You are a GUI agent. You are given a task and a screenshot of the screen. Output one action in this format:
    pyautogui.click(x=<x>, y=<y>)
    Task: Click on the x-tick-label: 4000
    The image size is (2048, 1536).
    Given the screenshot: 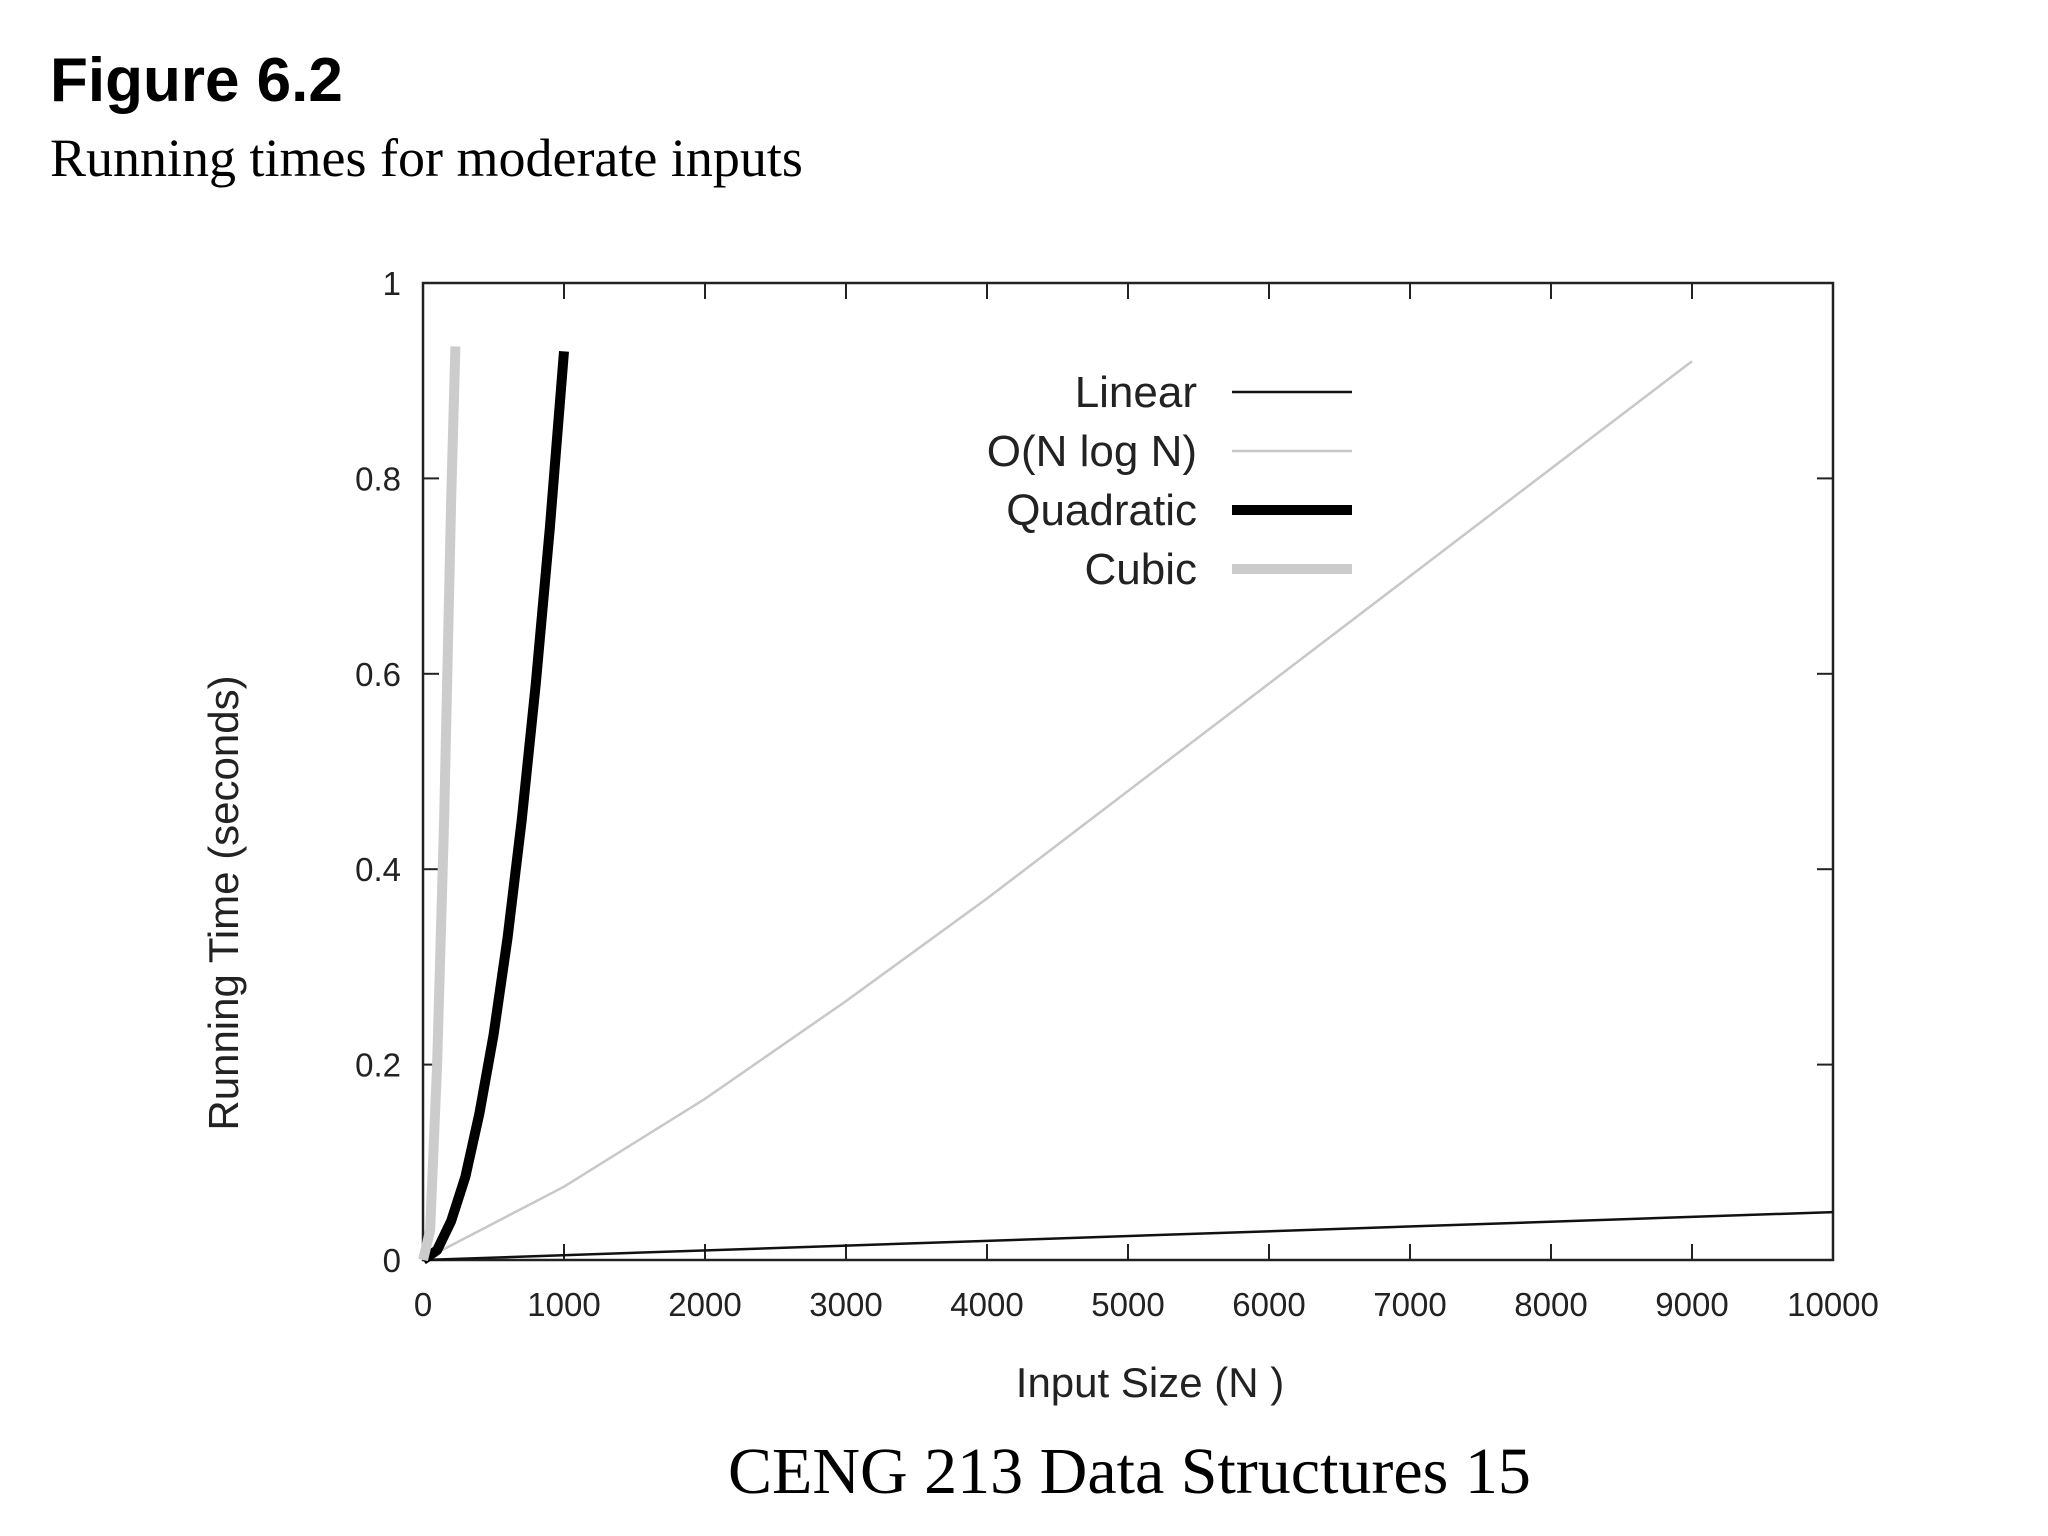 What is the action you would take?
    pyautogui.click(x=986, y=1304)
    